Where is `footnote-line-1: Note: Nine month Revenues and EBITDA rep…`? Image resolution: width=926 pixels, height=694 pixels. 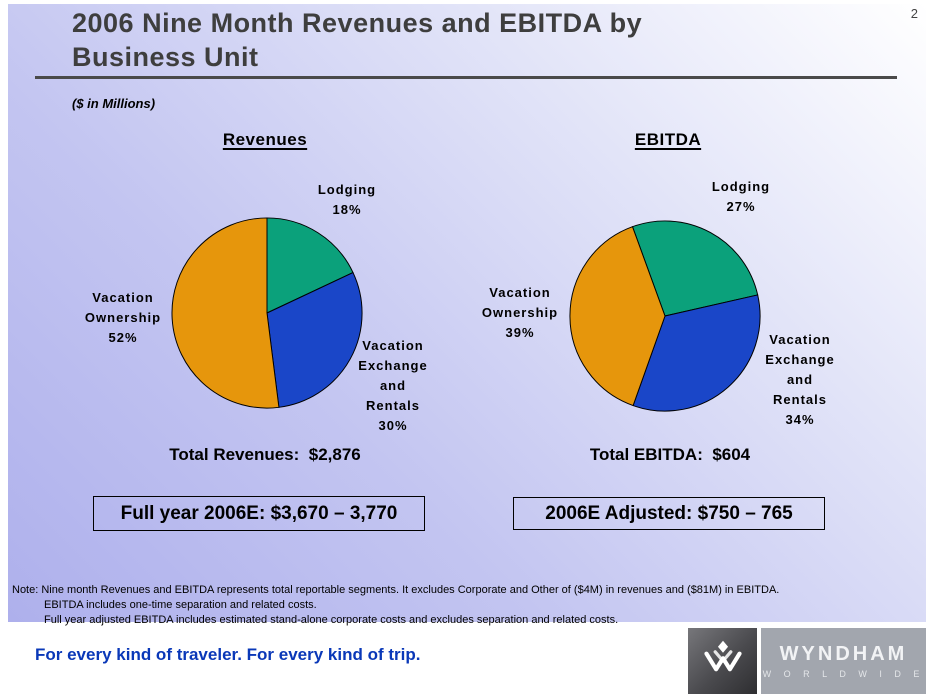
footnote-line-1: Note: Nine month Revenues and EBITDA rep… is located at coordinates (396, 590).